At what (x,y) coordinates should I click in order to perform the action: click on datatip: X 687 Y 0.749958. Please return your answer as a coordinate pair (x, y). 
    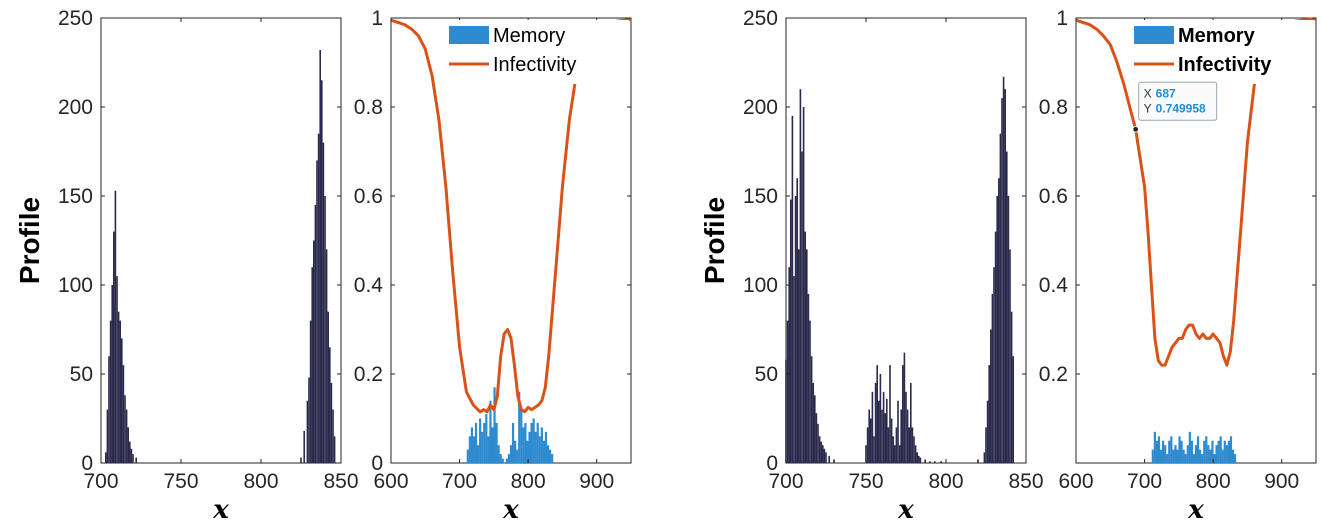
    Looking at the image, I should click on (1175, 107).